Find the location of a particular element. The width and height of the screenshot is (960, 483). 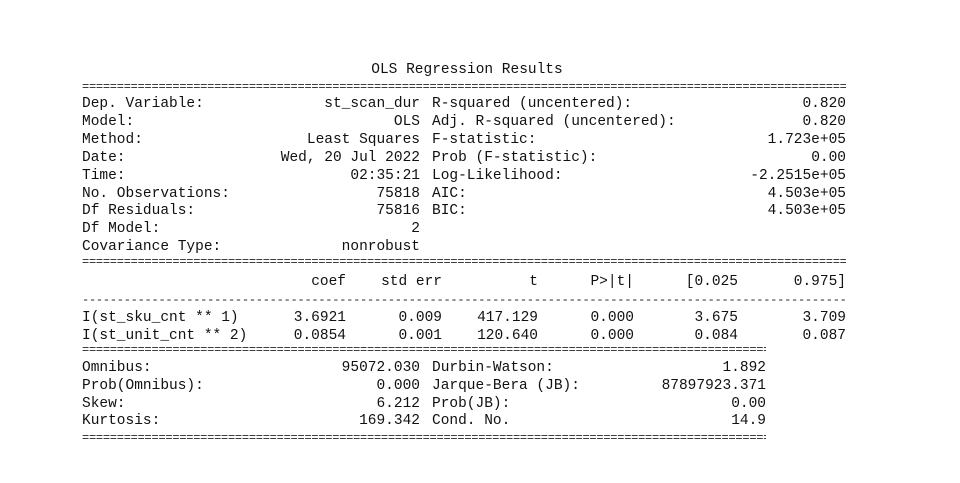

stat-value: 75818 is located at coordinates (398, 193).